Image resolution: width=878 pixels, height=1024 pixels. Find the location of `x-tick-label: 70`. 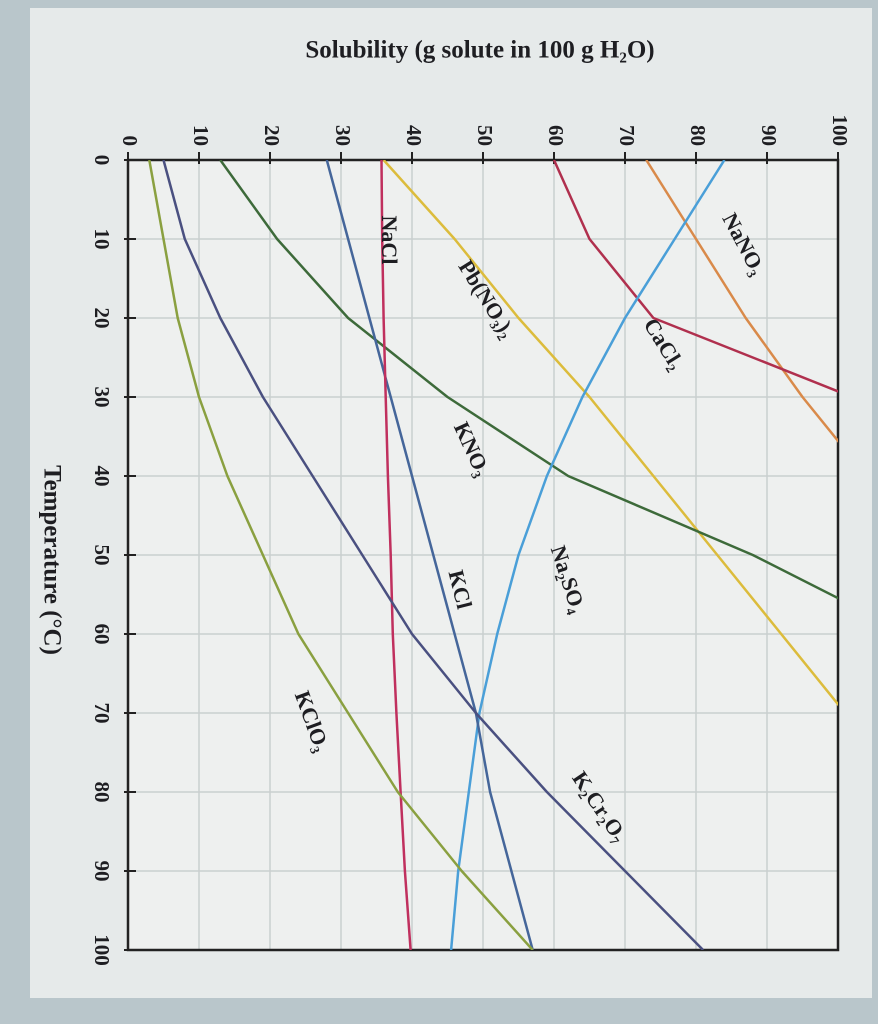

x-tick-label: 70 is located at coordinates (102, 713).